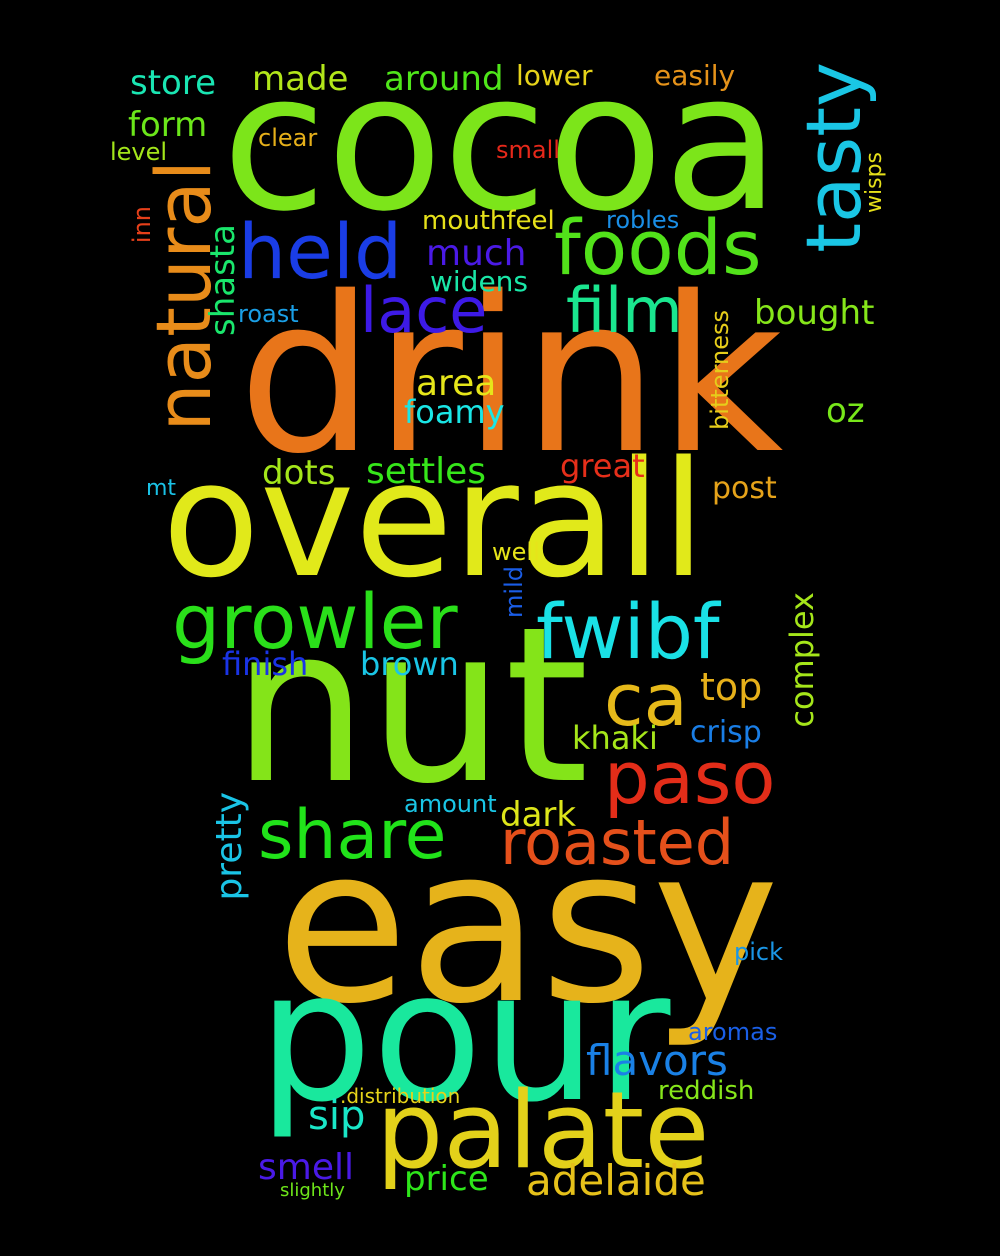 The image size is (1000, 1256). Describe the element at coordinates (479, 281) in the screenshot. I see `word-widens: widens` at that location.